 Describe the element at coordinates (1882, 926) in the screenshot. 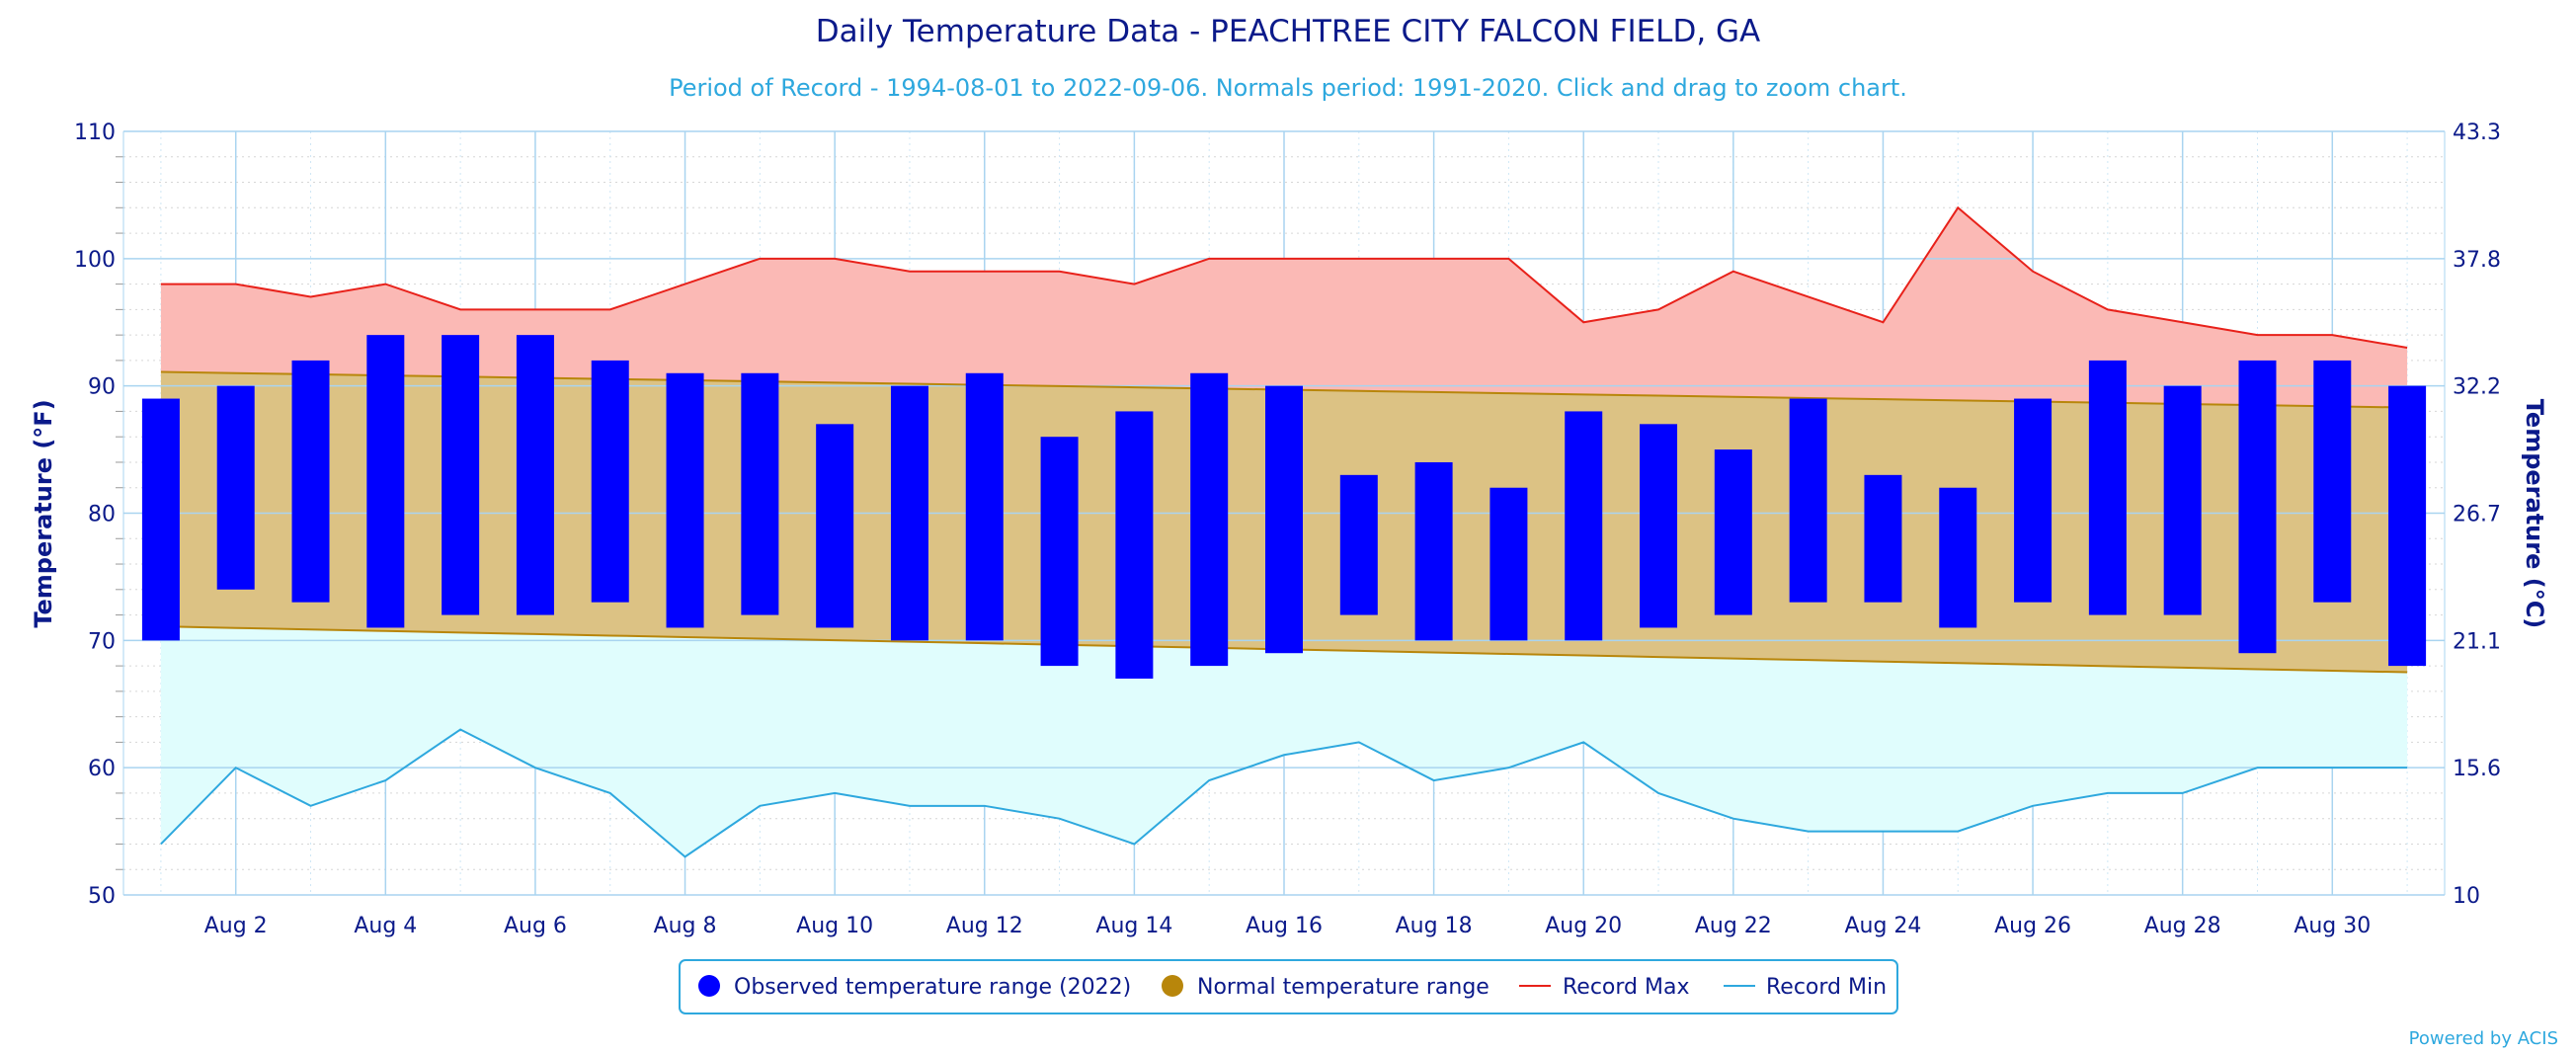

I see `x-tick-label: Aug 24` at that location.